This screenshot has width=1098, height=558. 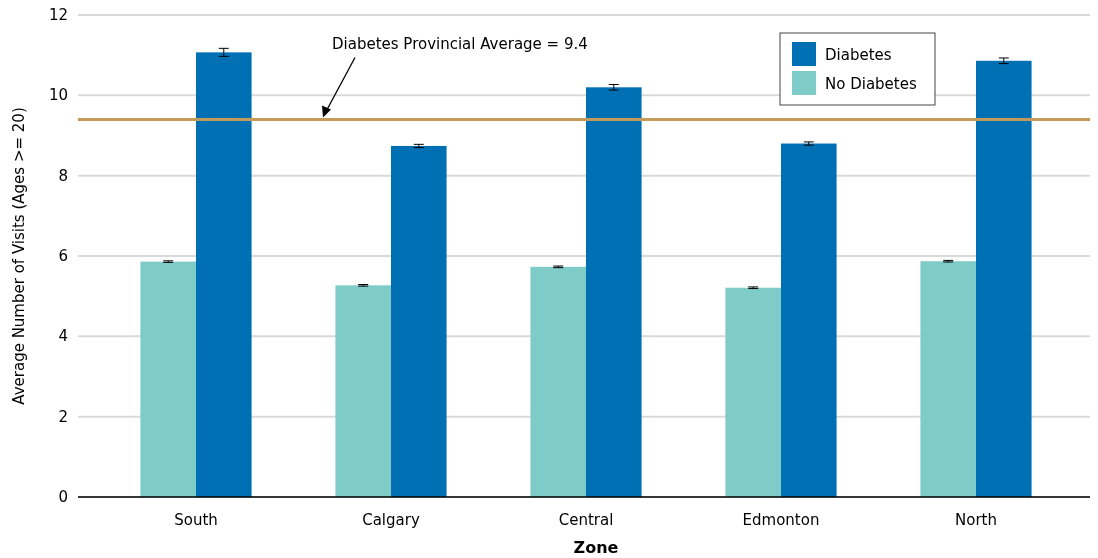 What do you see at coordinates (781, 520) in the screenshot?
I see `x-tick-label: Edmonton` at bounding box center [781, 520].